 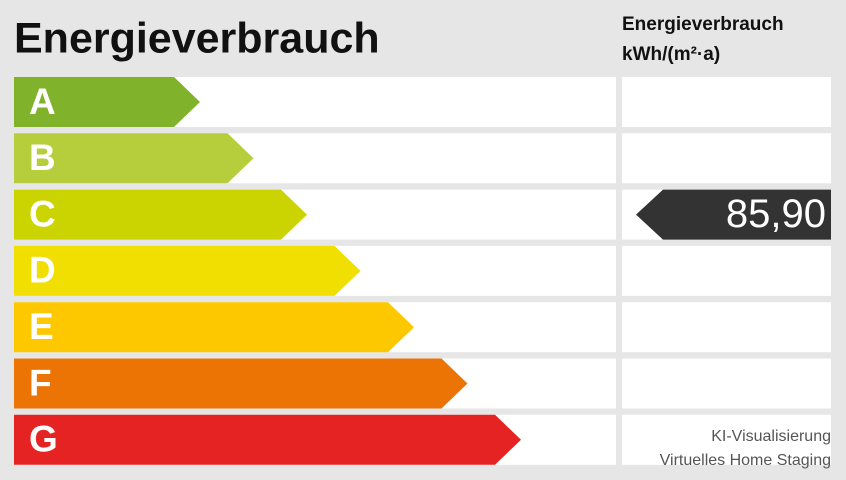 I want to click on unit: kWh/(m²·a), so click(x=671, y=54).